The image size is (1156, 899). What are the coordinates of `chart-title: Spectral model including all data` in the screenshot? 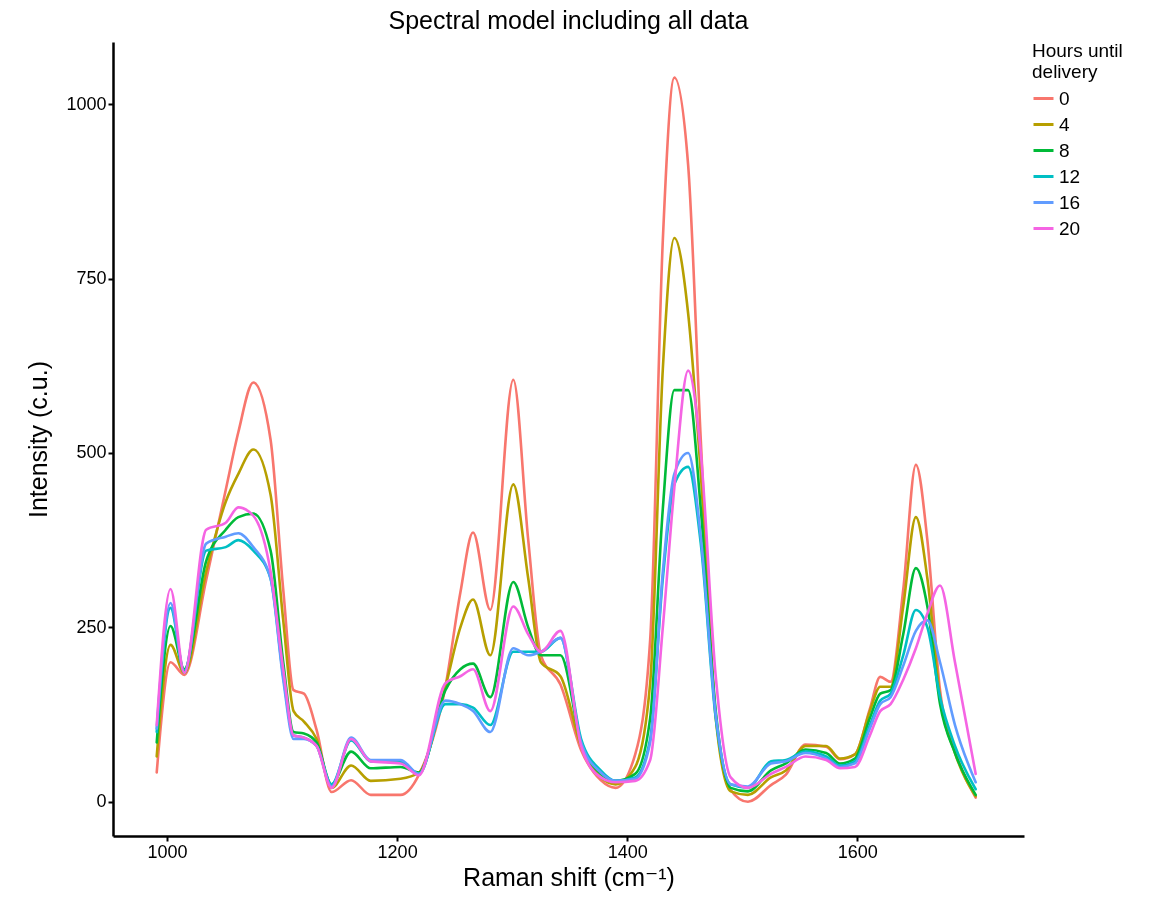 It's located at (568, 20).